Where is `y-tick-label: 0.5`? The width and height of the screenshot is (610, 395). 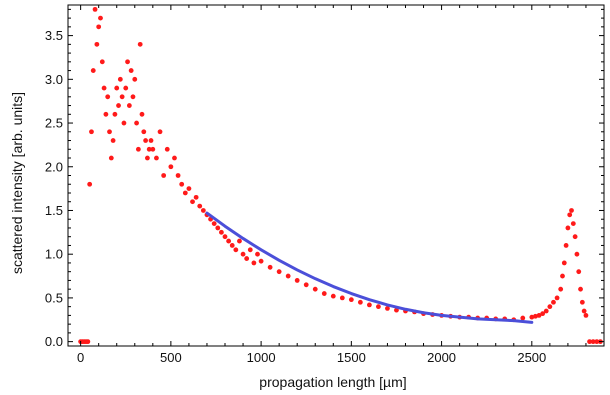 y-tick-label: 0.5 is located at coordinates (54, 297).